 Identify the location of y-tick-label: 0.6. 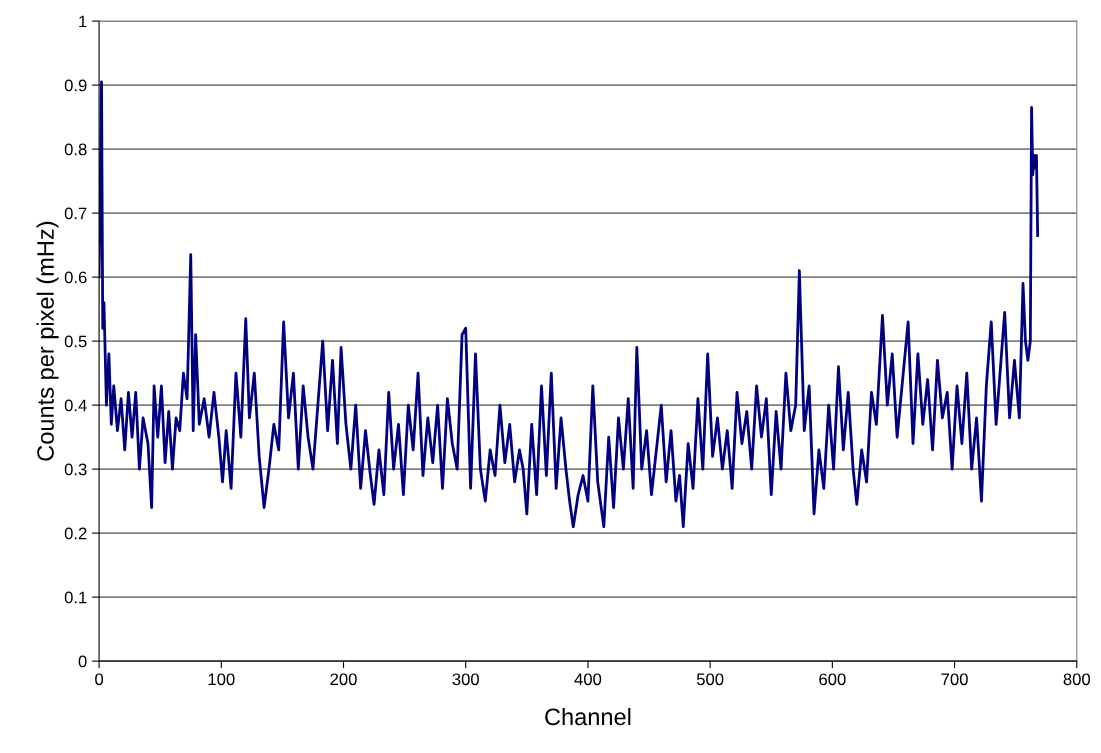
(75, 277).